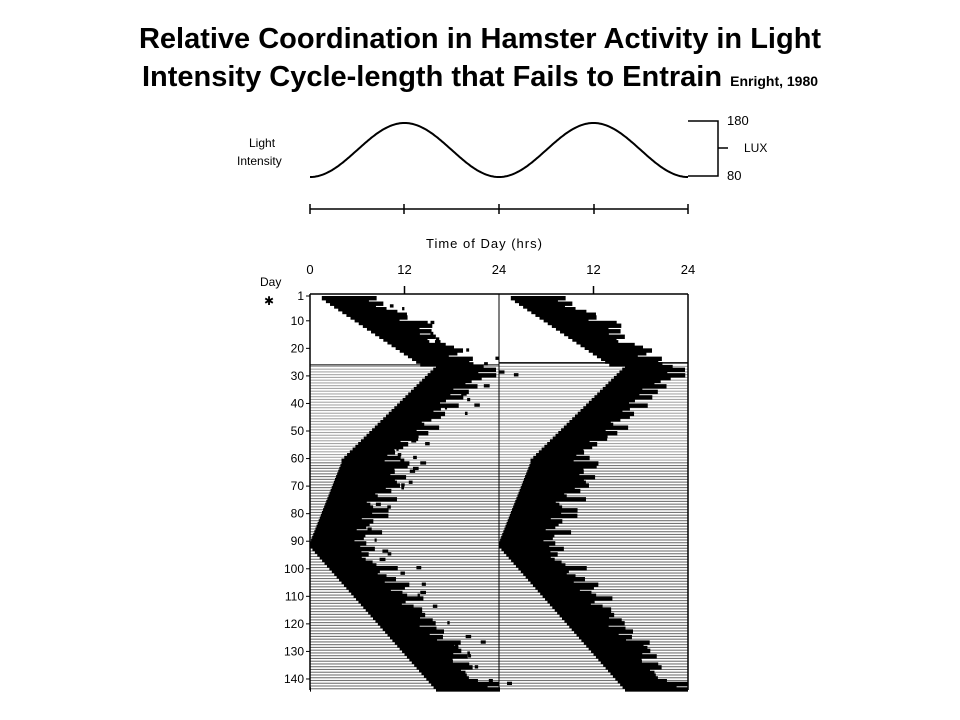  I want to click on y-tick-label: 60, so click(298, 459).